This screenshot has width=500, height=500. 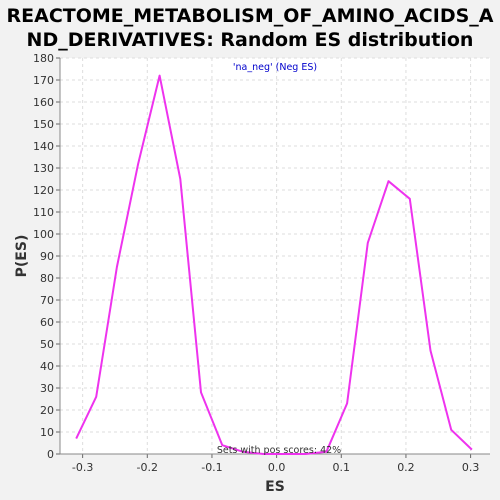 I want to click on y-tick-label: 90, so click(x=47, y=256).